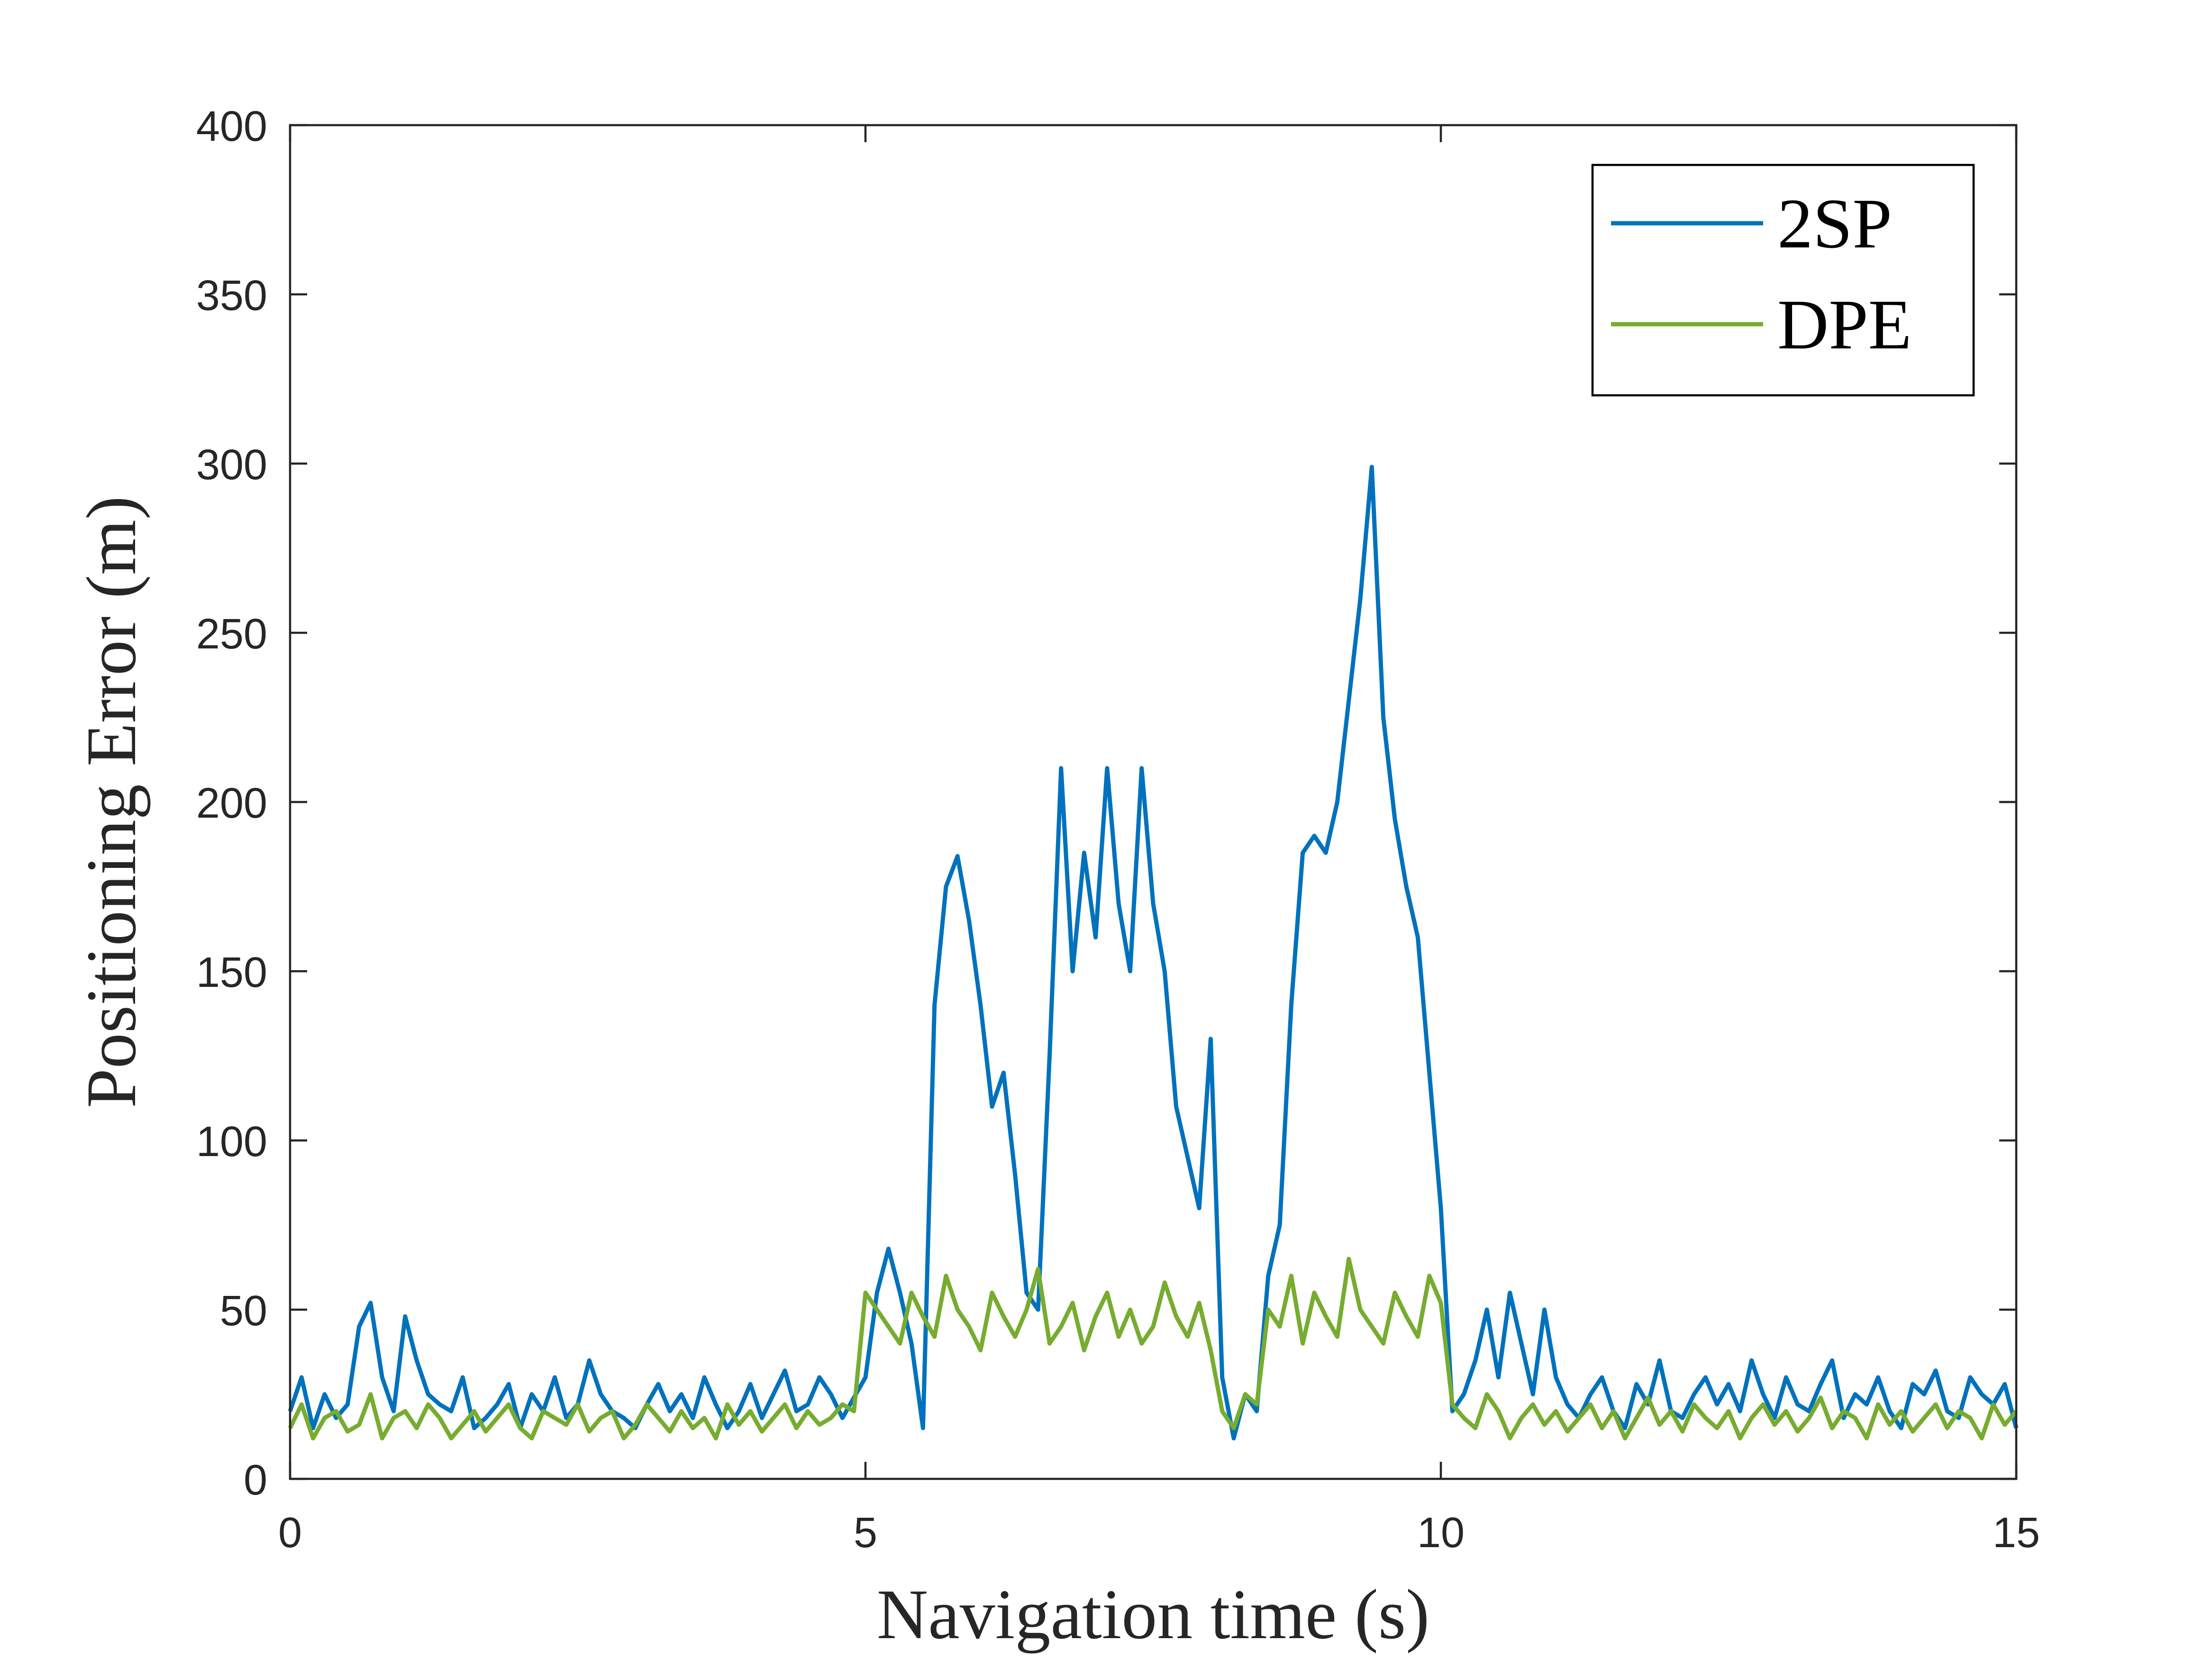  I want to click on x-tick-label: 0, so click(290, 1533).